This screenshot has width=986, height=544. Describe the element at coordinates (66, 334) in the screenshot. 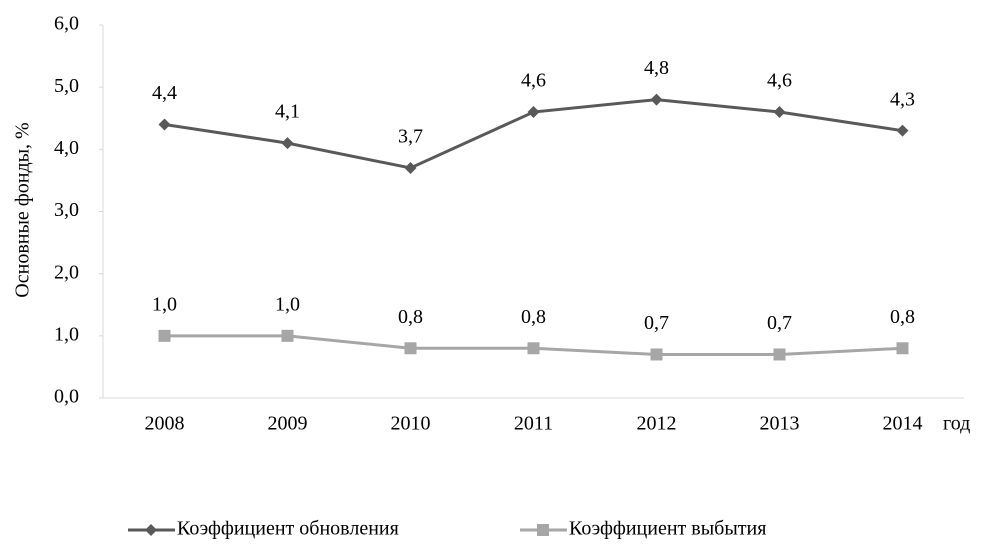

I see `y-tick-label: 1,0` at that location.